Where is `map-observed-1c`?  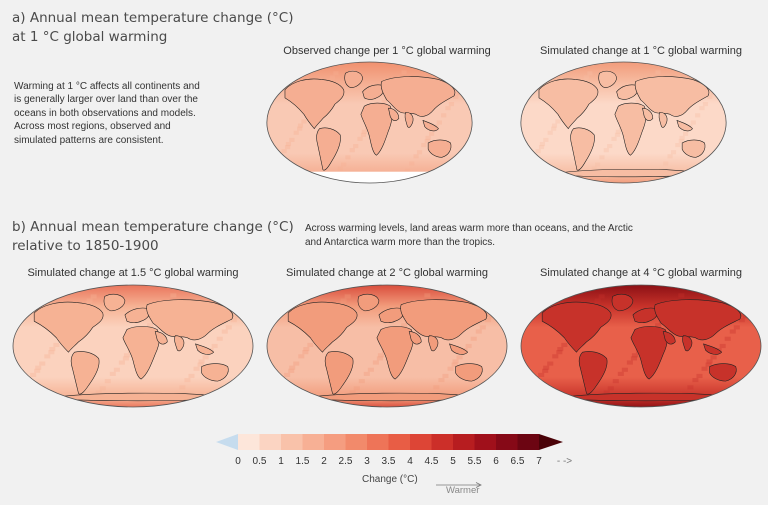 map-observed-1c is located at coordinates (369, 122).